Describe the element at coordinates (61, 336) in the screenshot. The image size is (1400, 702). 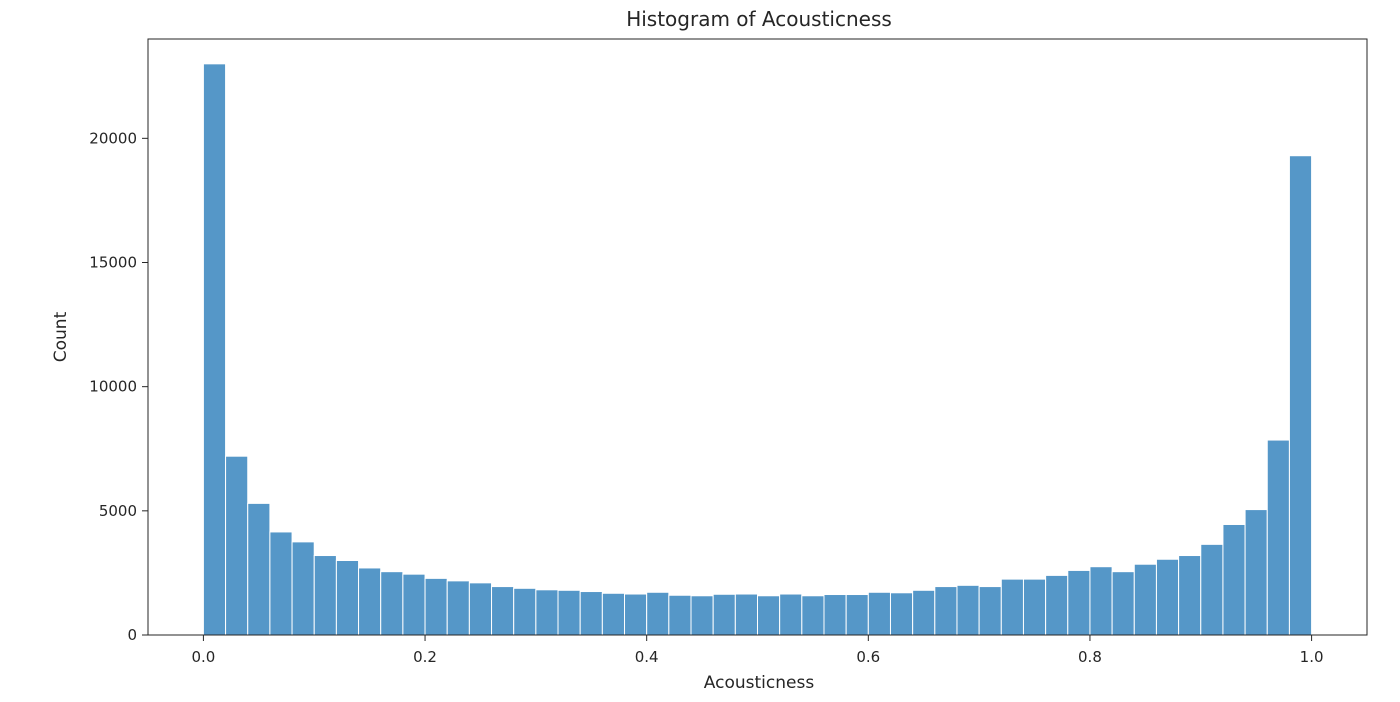
I see `y-axis-label: Count` at that location.